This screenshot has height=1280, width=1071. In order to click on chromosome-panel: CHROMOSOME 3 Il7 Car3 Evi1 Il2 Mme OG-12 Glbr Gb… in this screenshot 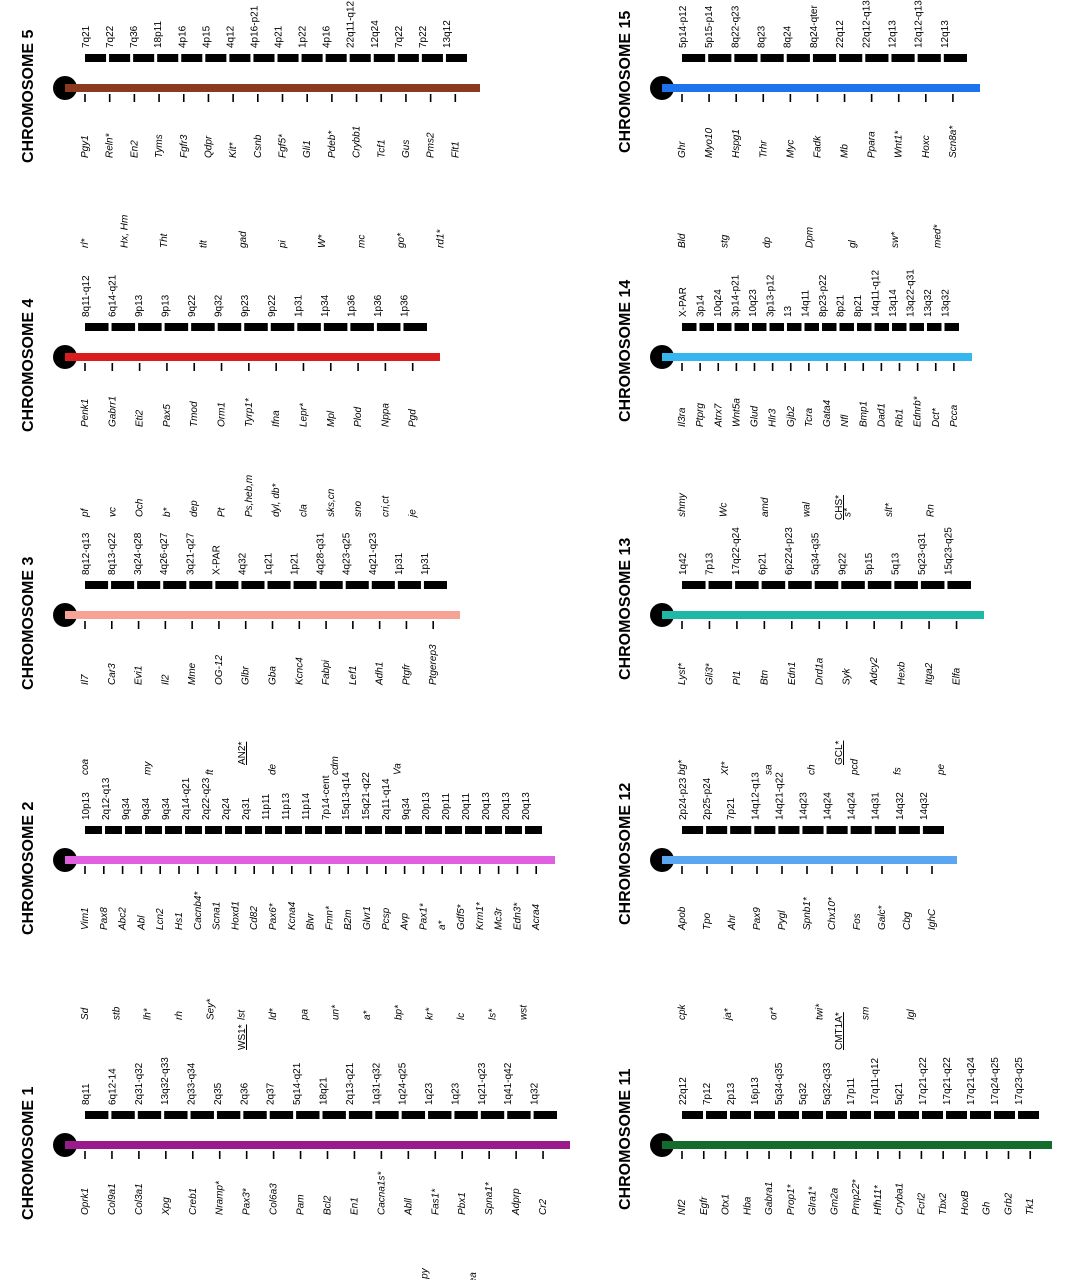, I will do `click(240, 653)`.